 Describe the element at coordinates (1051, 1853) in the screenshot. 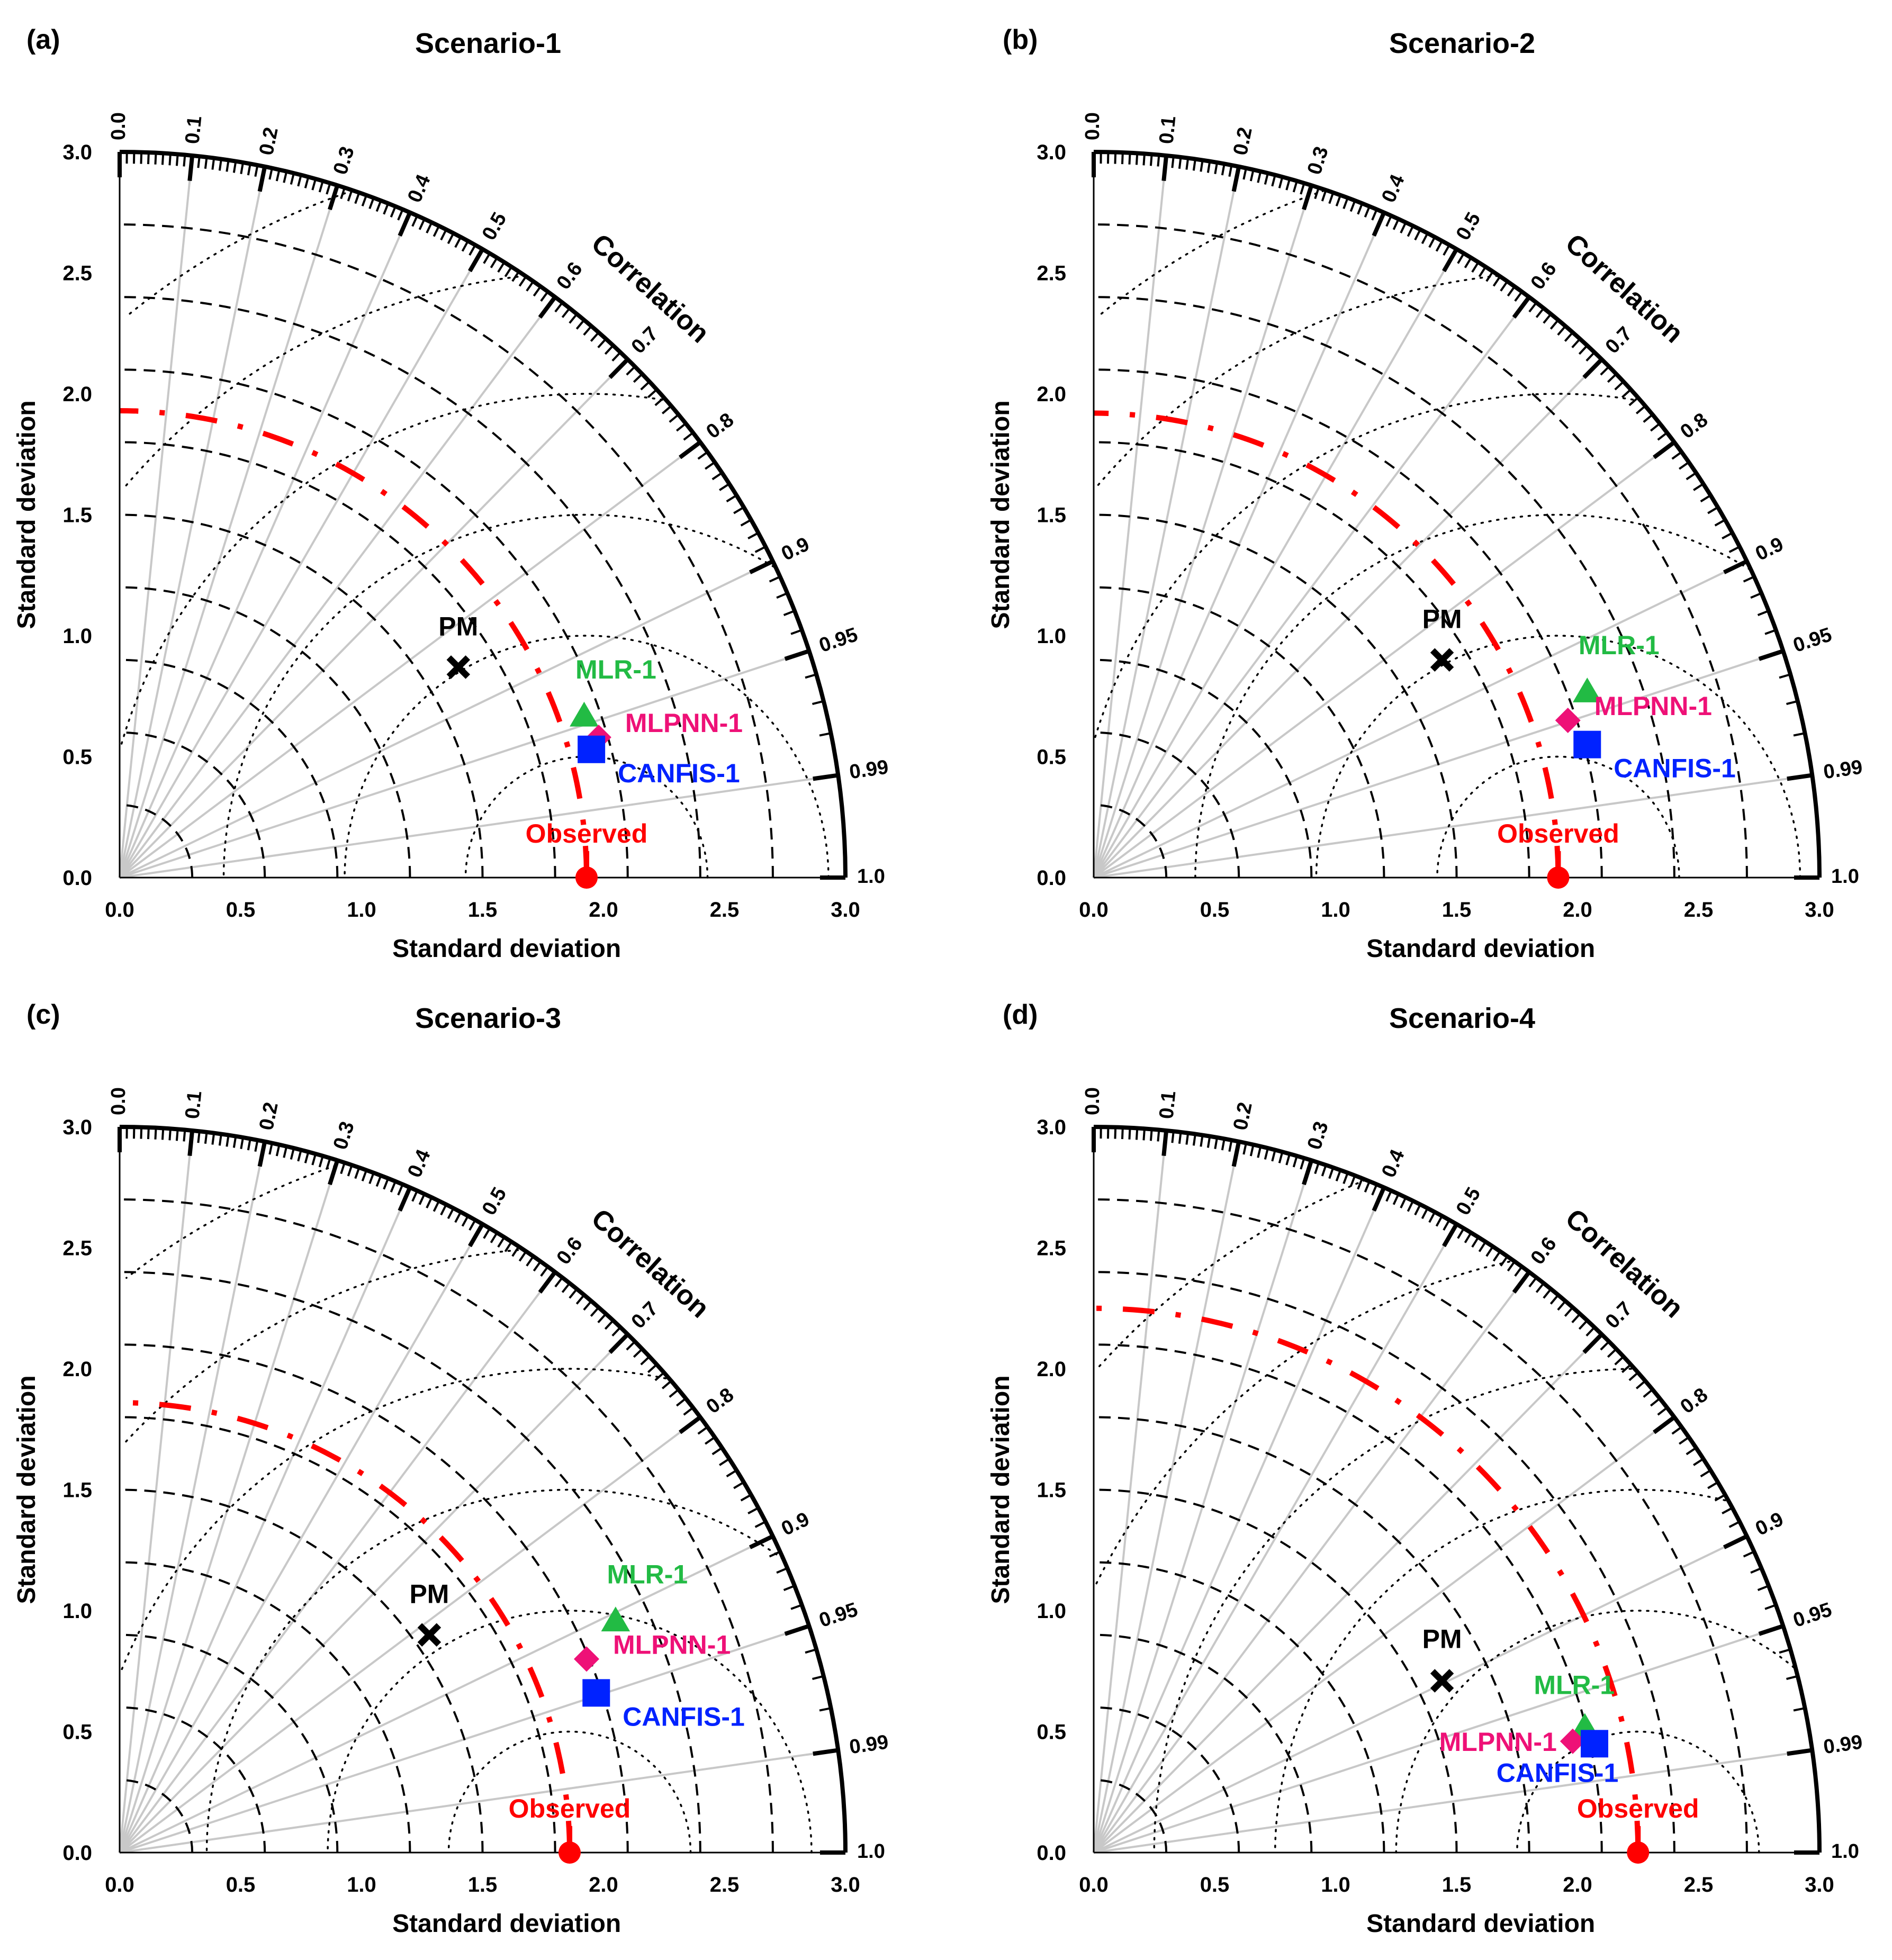

I see `y-tick-label: 0.0` at that location.